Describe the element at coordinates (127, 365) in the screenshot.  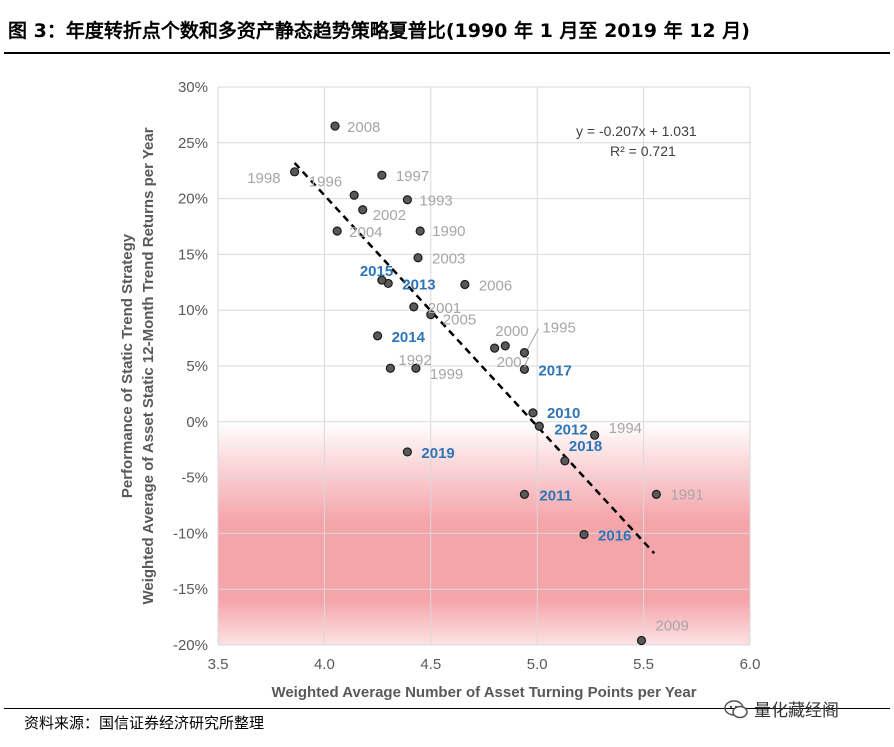
I see `y-axis-title-line-1: Performance of Static Trend Strategy` at that location.